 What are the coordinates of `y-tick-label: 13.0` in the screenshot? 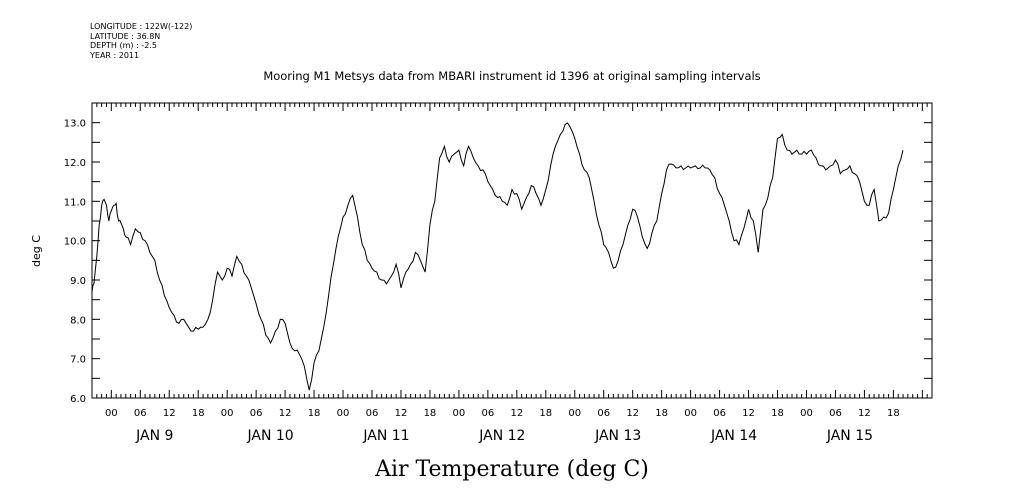 It's located at (75, 124).